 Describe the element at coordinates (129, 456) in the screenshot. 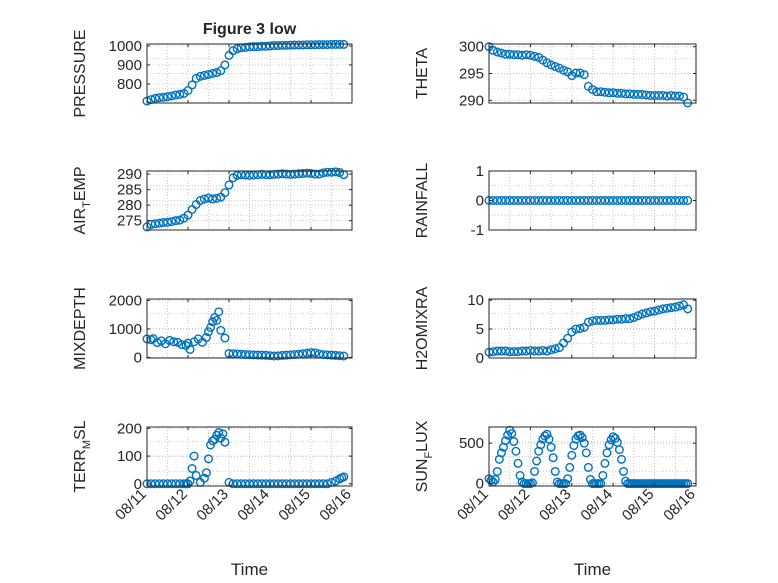

I see `terr_msl-ytick-label: 100` at that location.